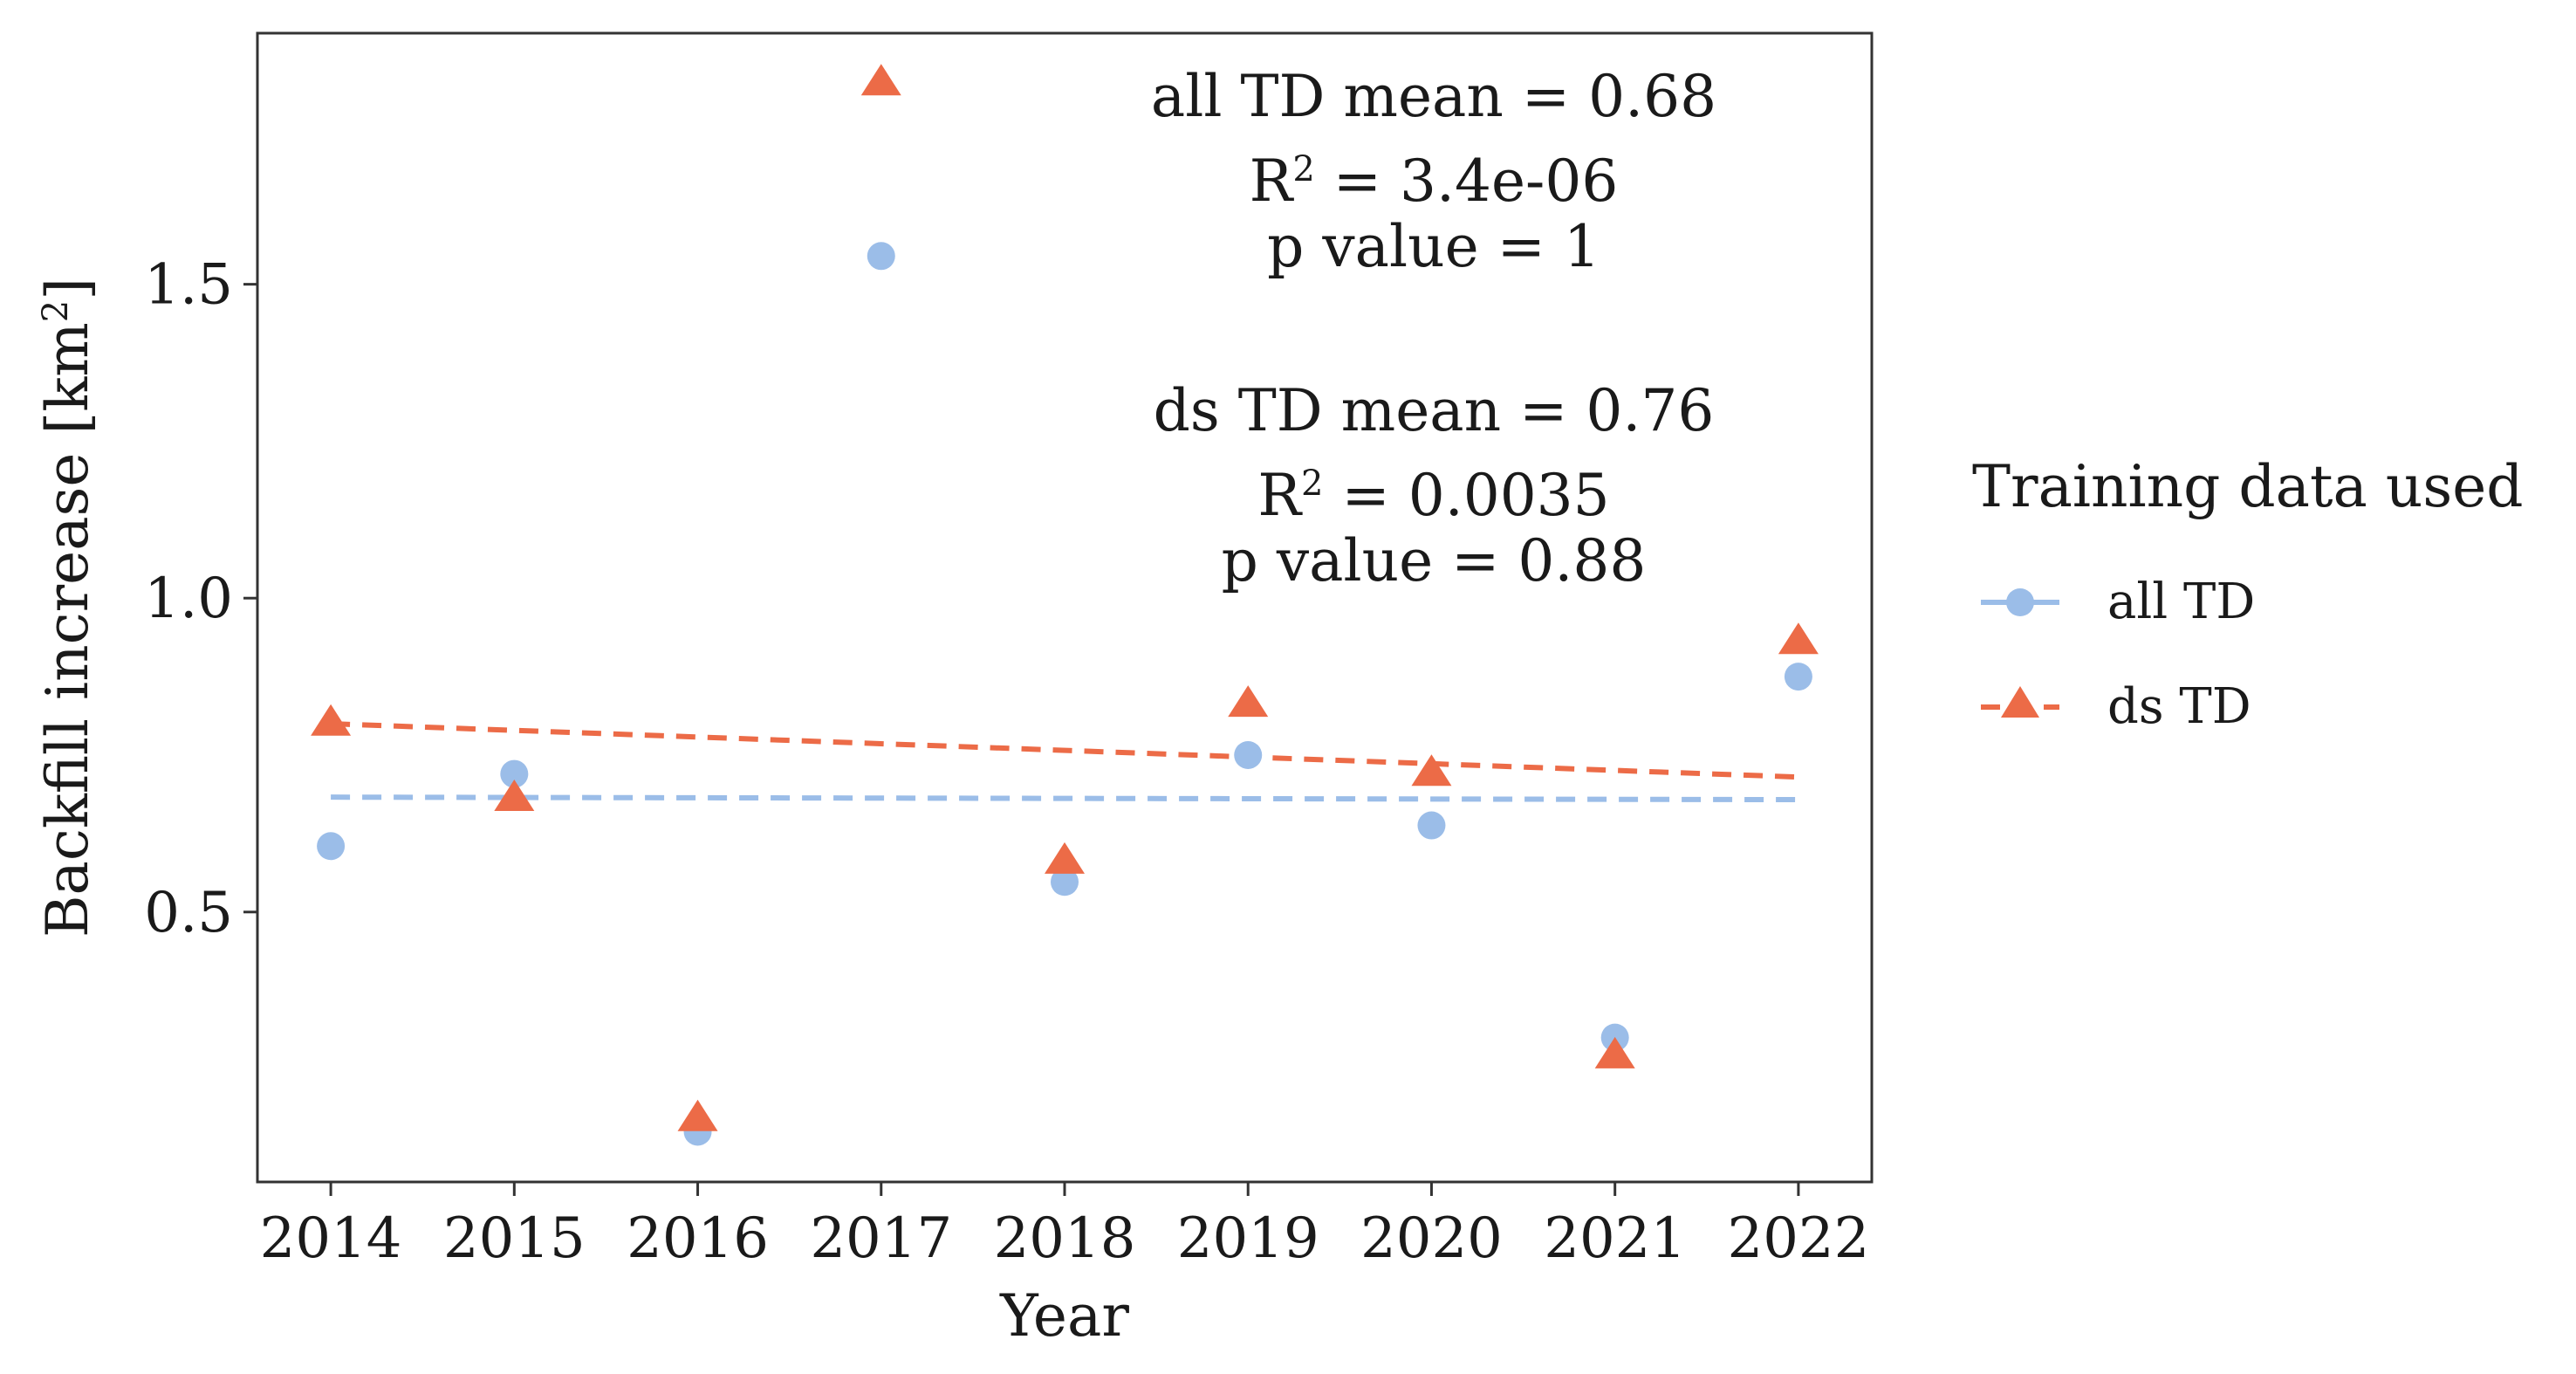  What do you see at coordinates (67, 630) in the screenshot?
I see `y-axis-title-main: Backfill increase [km` at bounding box center [67, 630].